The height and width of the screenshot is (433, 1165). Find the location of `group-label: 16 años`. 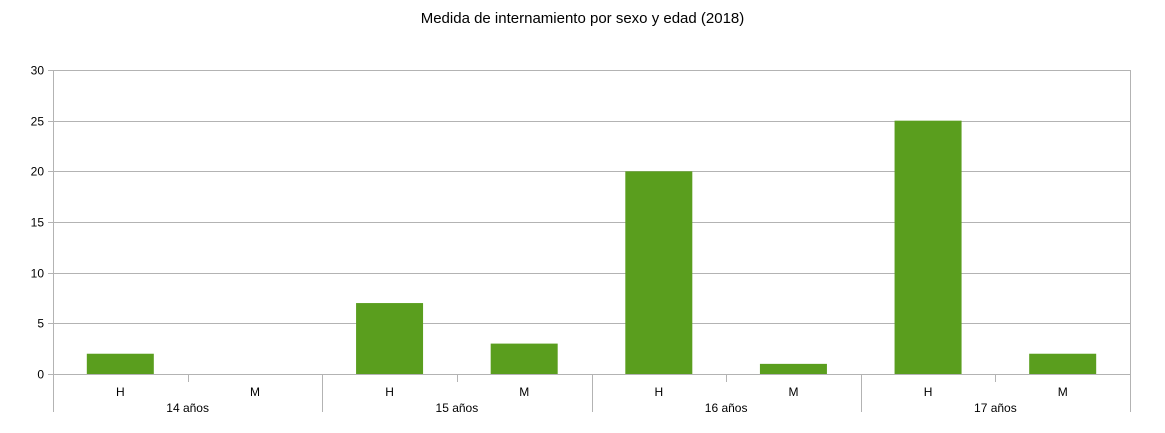

group-label: 16 años is located at coordinates (726, 408).